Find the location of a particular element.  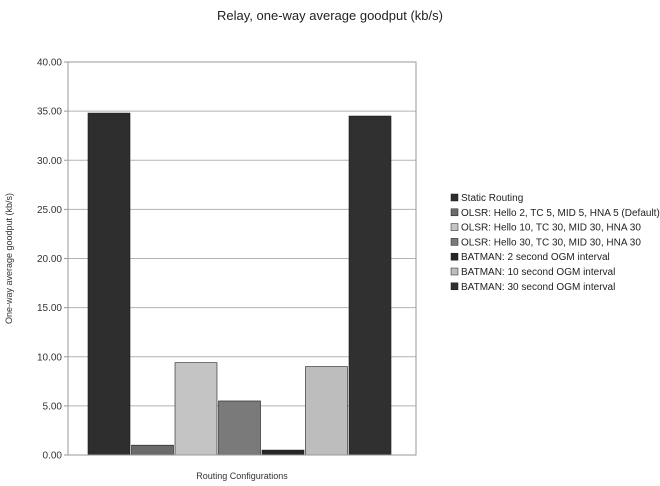

y-axis-title: One-way average goodput (kb/s) is located at coordinates (9, 258).